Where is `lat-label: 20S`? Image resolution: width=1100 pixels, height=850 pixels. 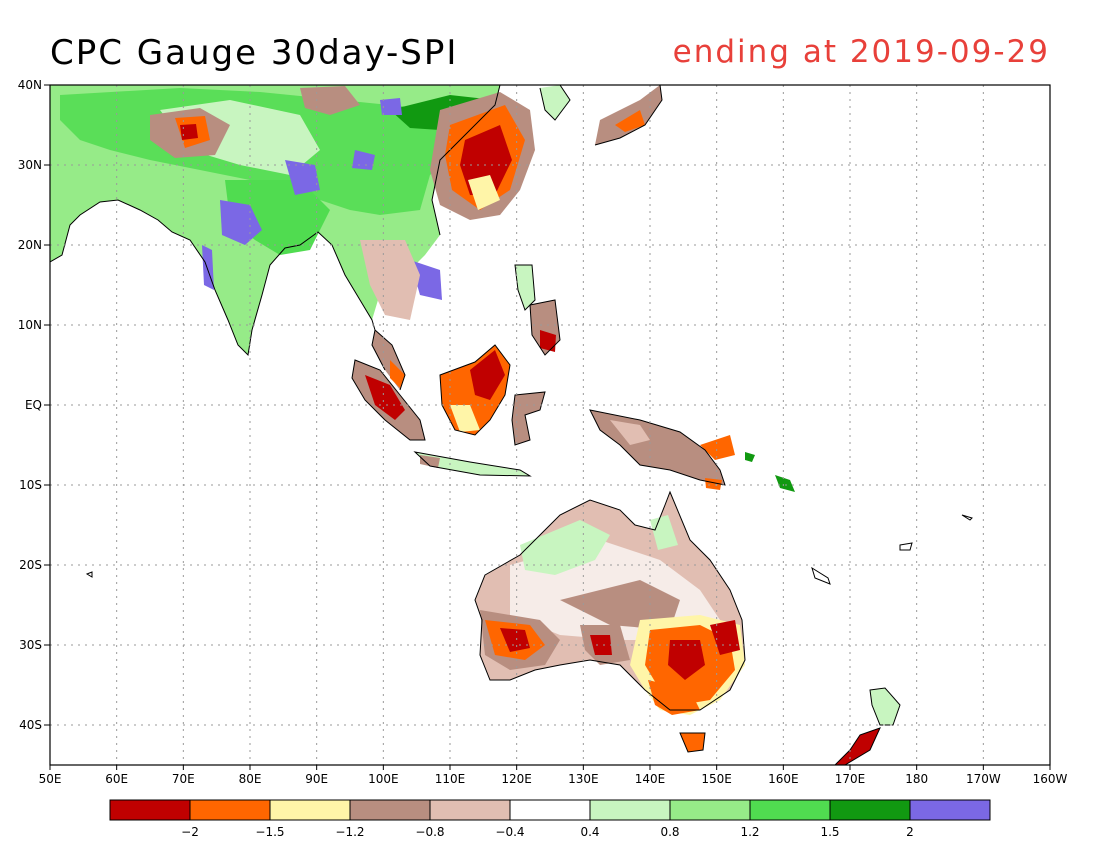
lat-label: 20S is located at coordinates (30, 565).